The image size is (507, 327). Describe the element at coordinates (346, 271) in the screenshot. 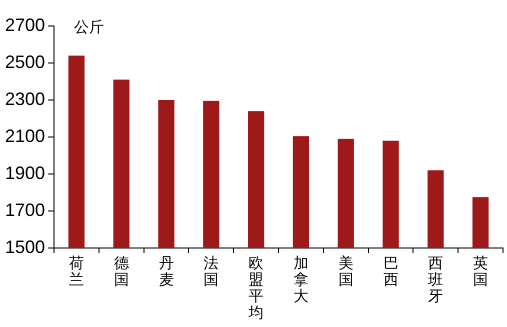

I see `x-tick-label: 美国` at that location.